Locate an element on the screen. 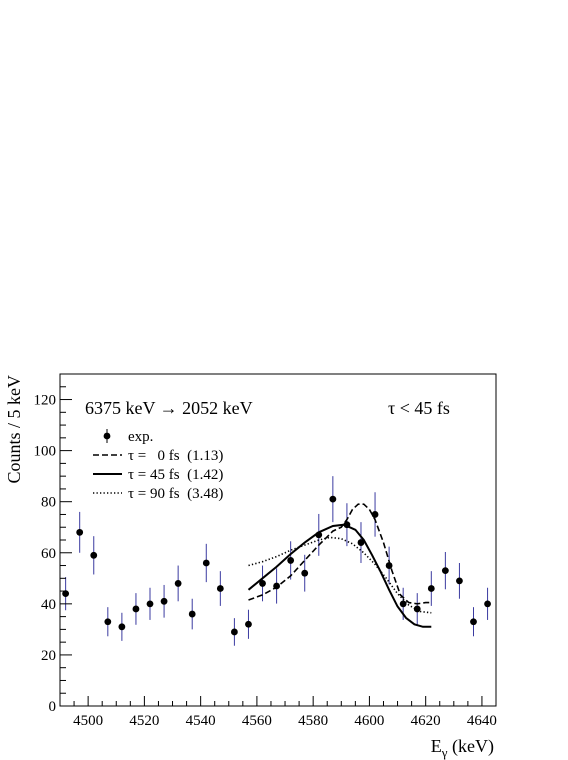  y-tick-label: 40 is located at coordinates (48, 605).